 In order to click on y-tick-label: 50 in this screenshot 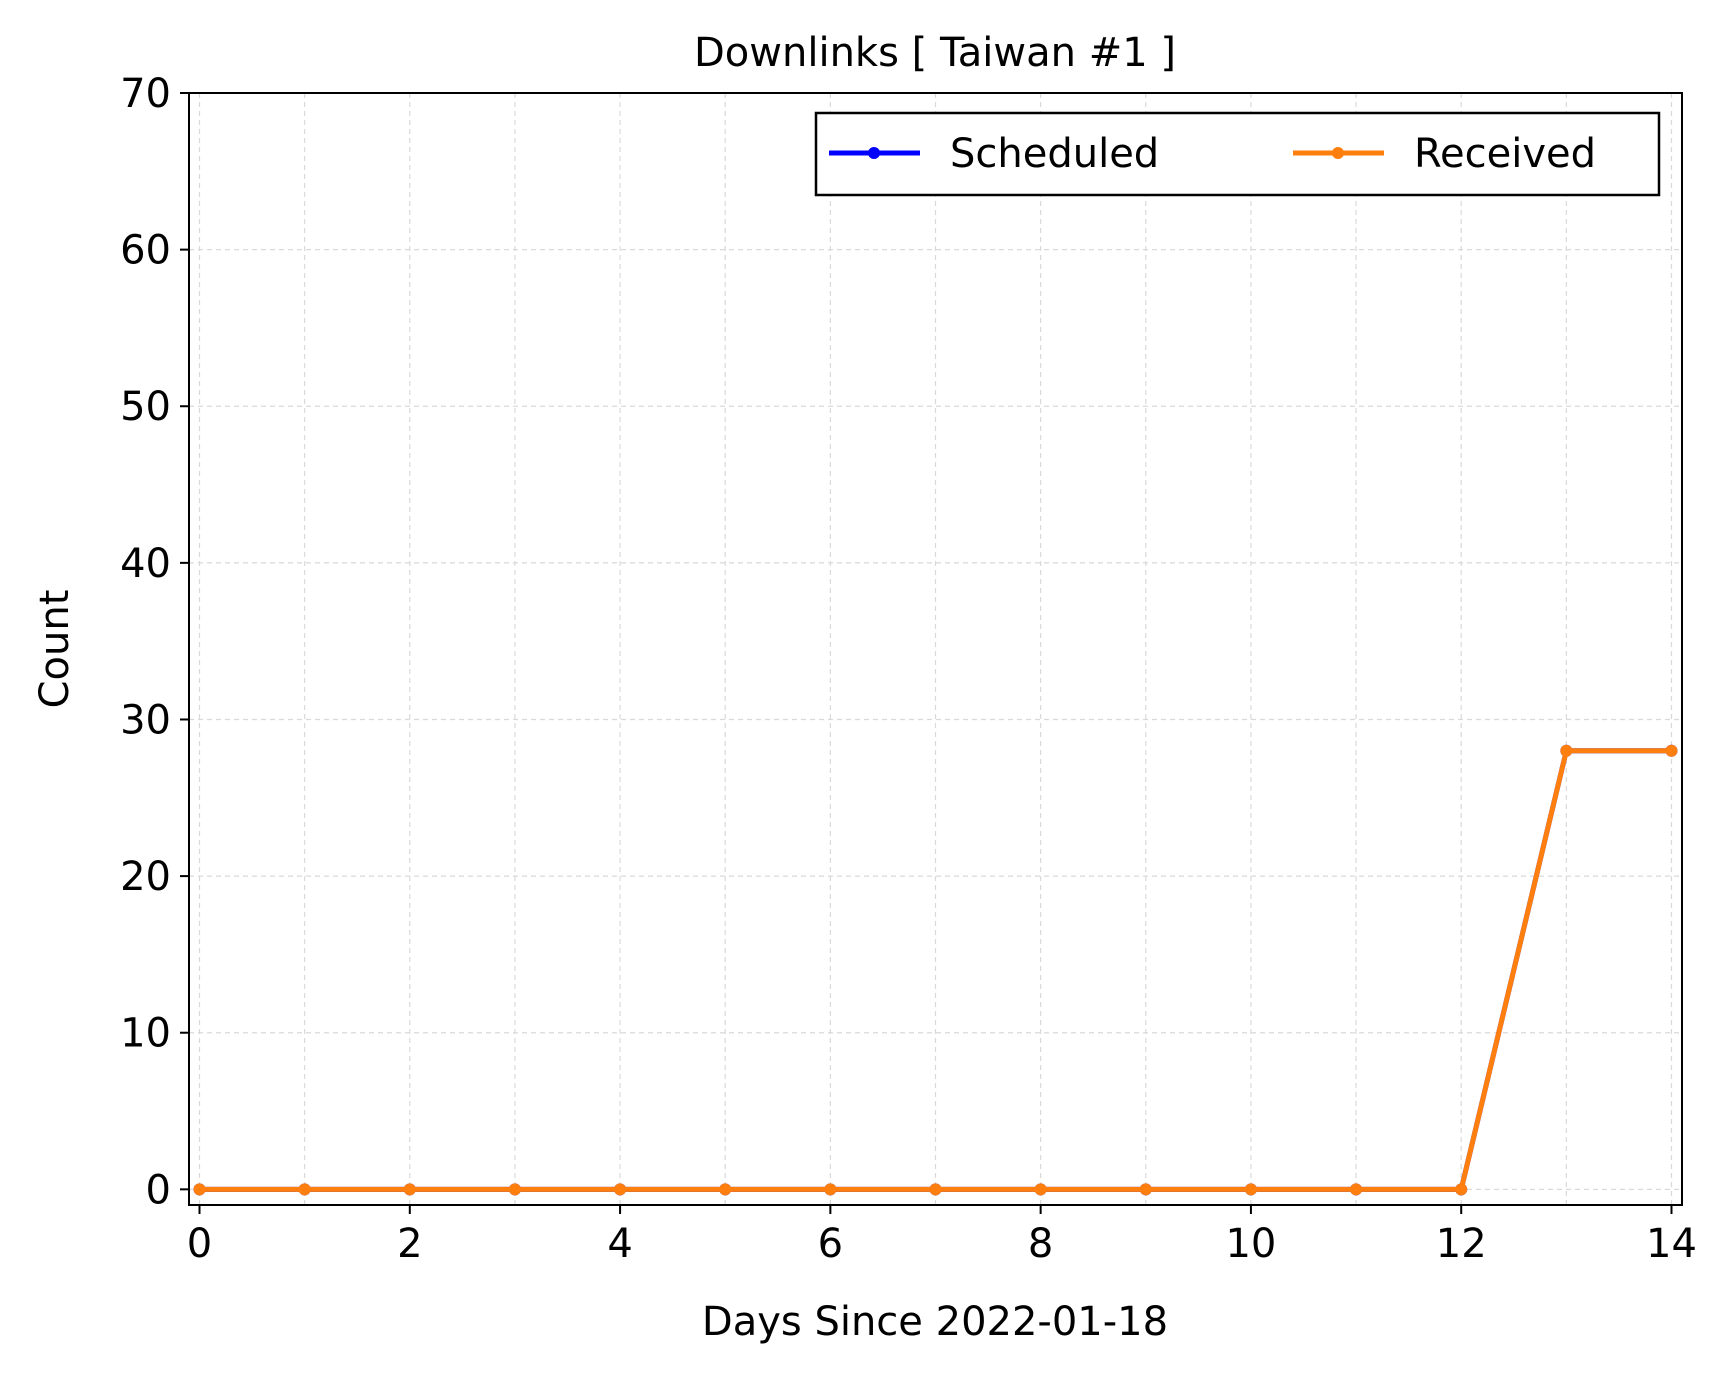, I will do `click(145, 407)`.